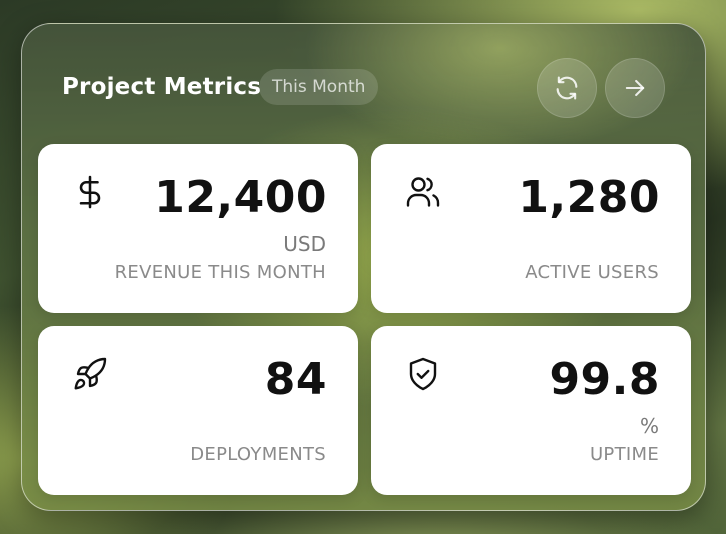 The height and width of the screenshot is (534, 726). What do you see at coordinates (604, 379) in the screenshot?
I see `metric-value: 99.8` at bounding box center [604, 379].